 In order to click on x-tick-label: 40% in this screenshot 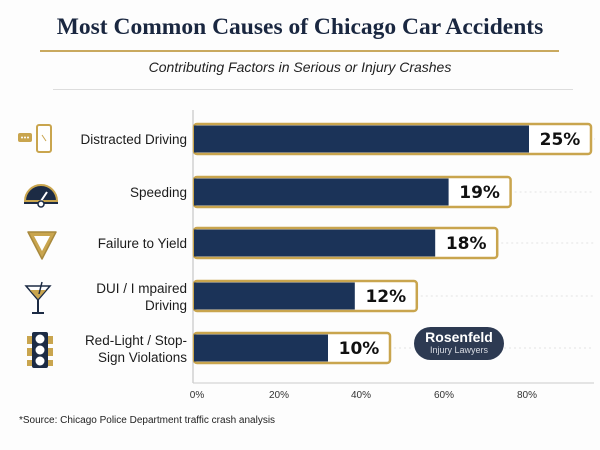, I will do `click(361, 395)`.